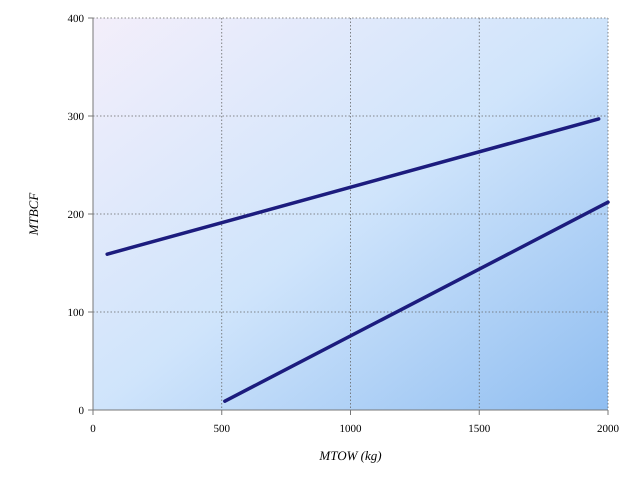  I want to click on x-tick-label: 1500, so click(479, 429).